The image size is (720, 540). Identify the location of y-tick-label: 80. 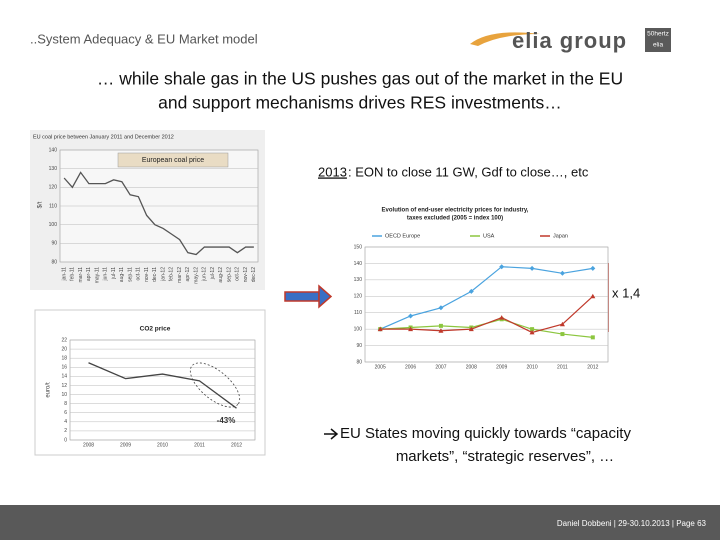
(359, 362).